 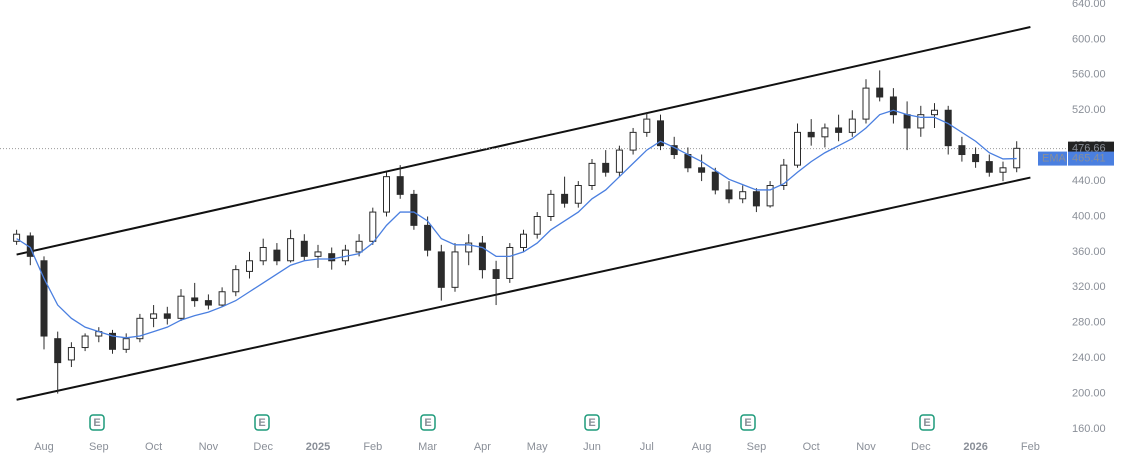 I want to click on x-tick-label: 2025, so click(x=318, y=447).